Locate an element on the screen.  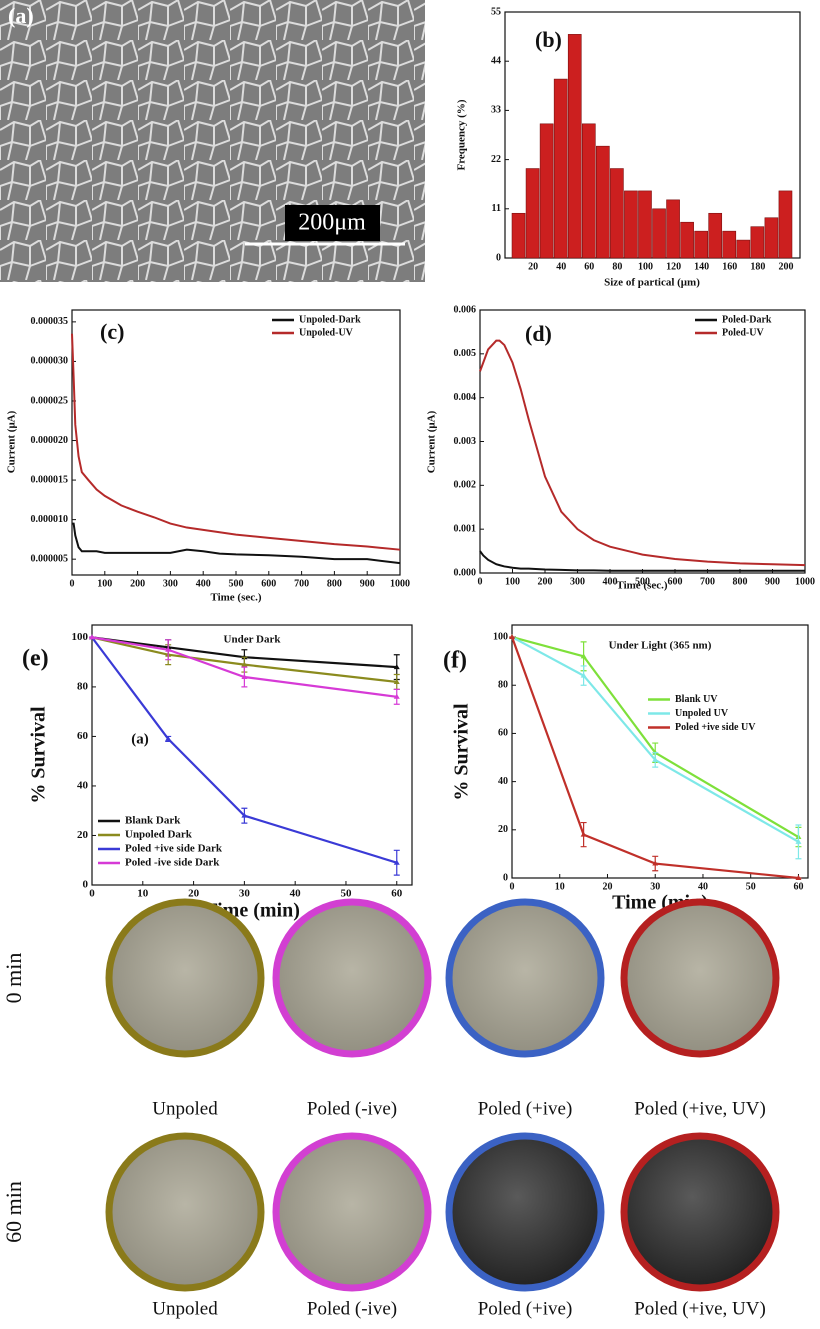
y-tick-label: 44 is located at coordinates (496, 60).